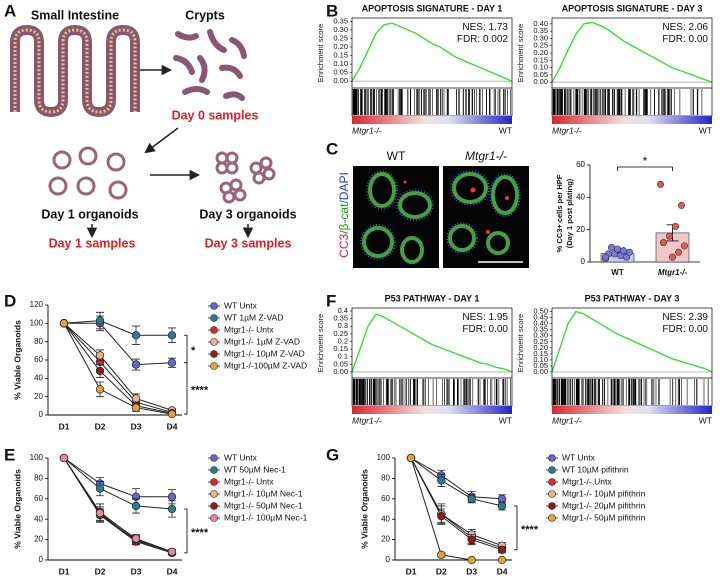  Describe the element at coordinates (685, 39) in the screenshot. I see `stat-text: FDR: 0.00` at that location.